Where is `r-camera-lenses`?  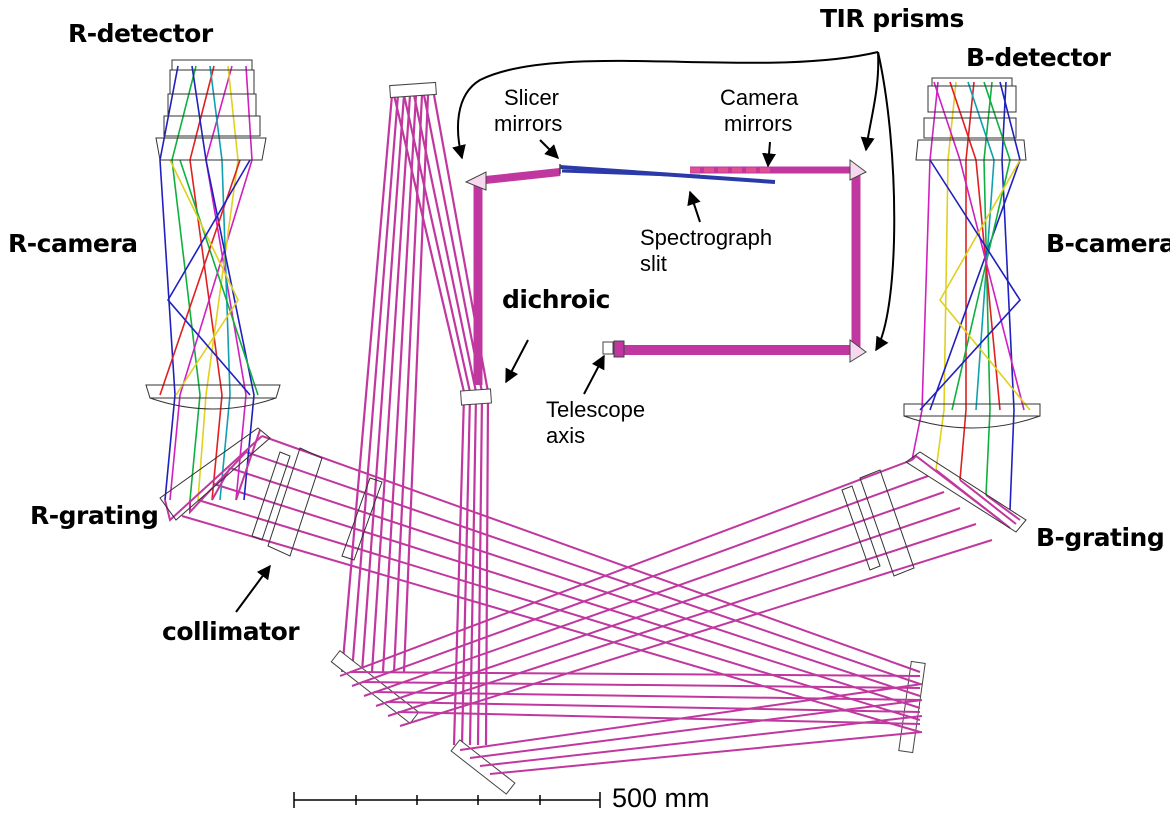
r-camera-lenses is located at coordinates (213, 234).